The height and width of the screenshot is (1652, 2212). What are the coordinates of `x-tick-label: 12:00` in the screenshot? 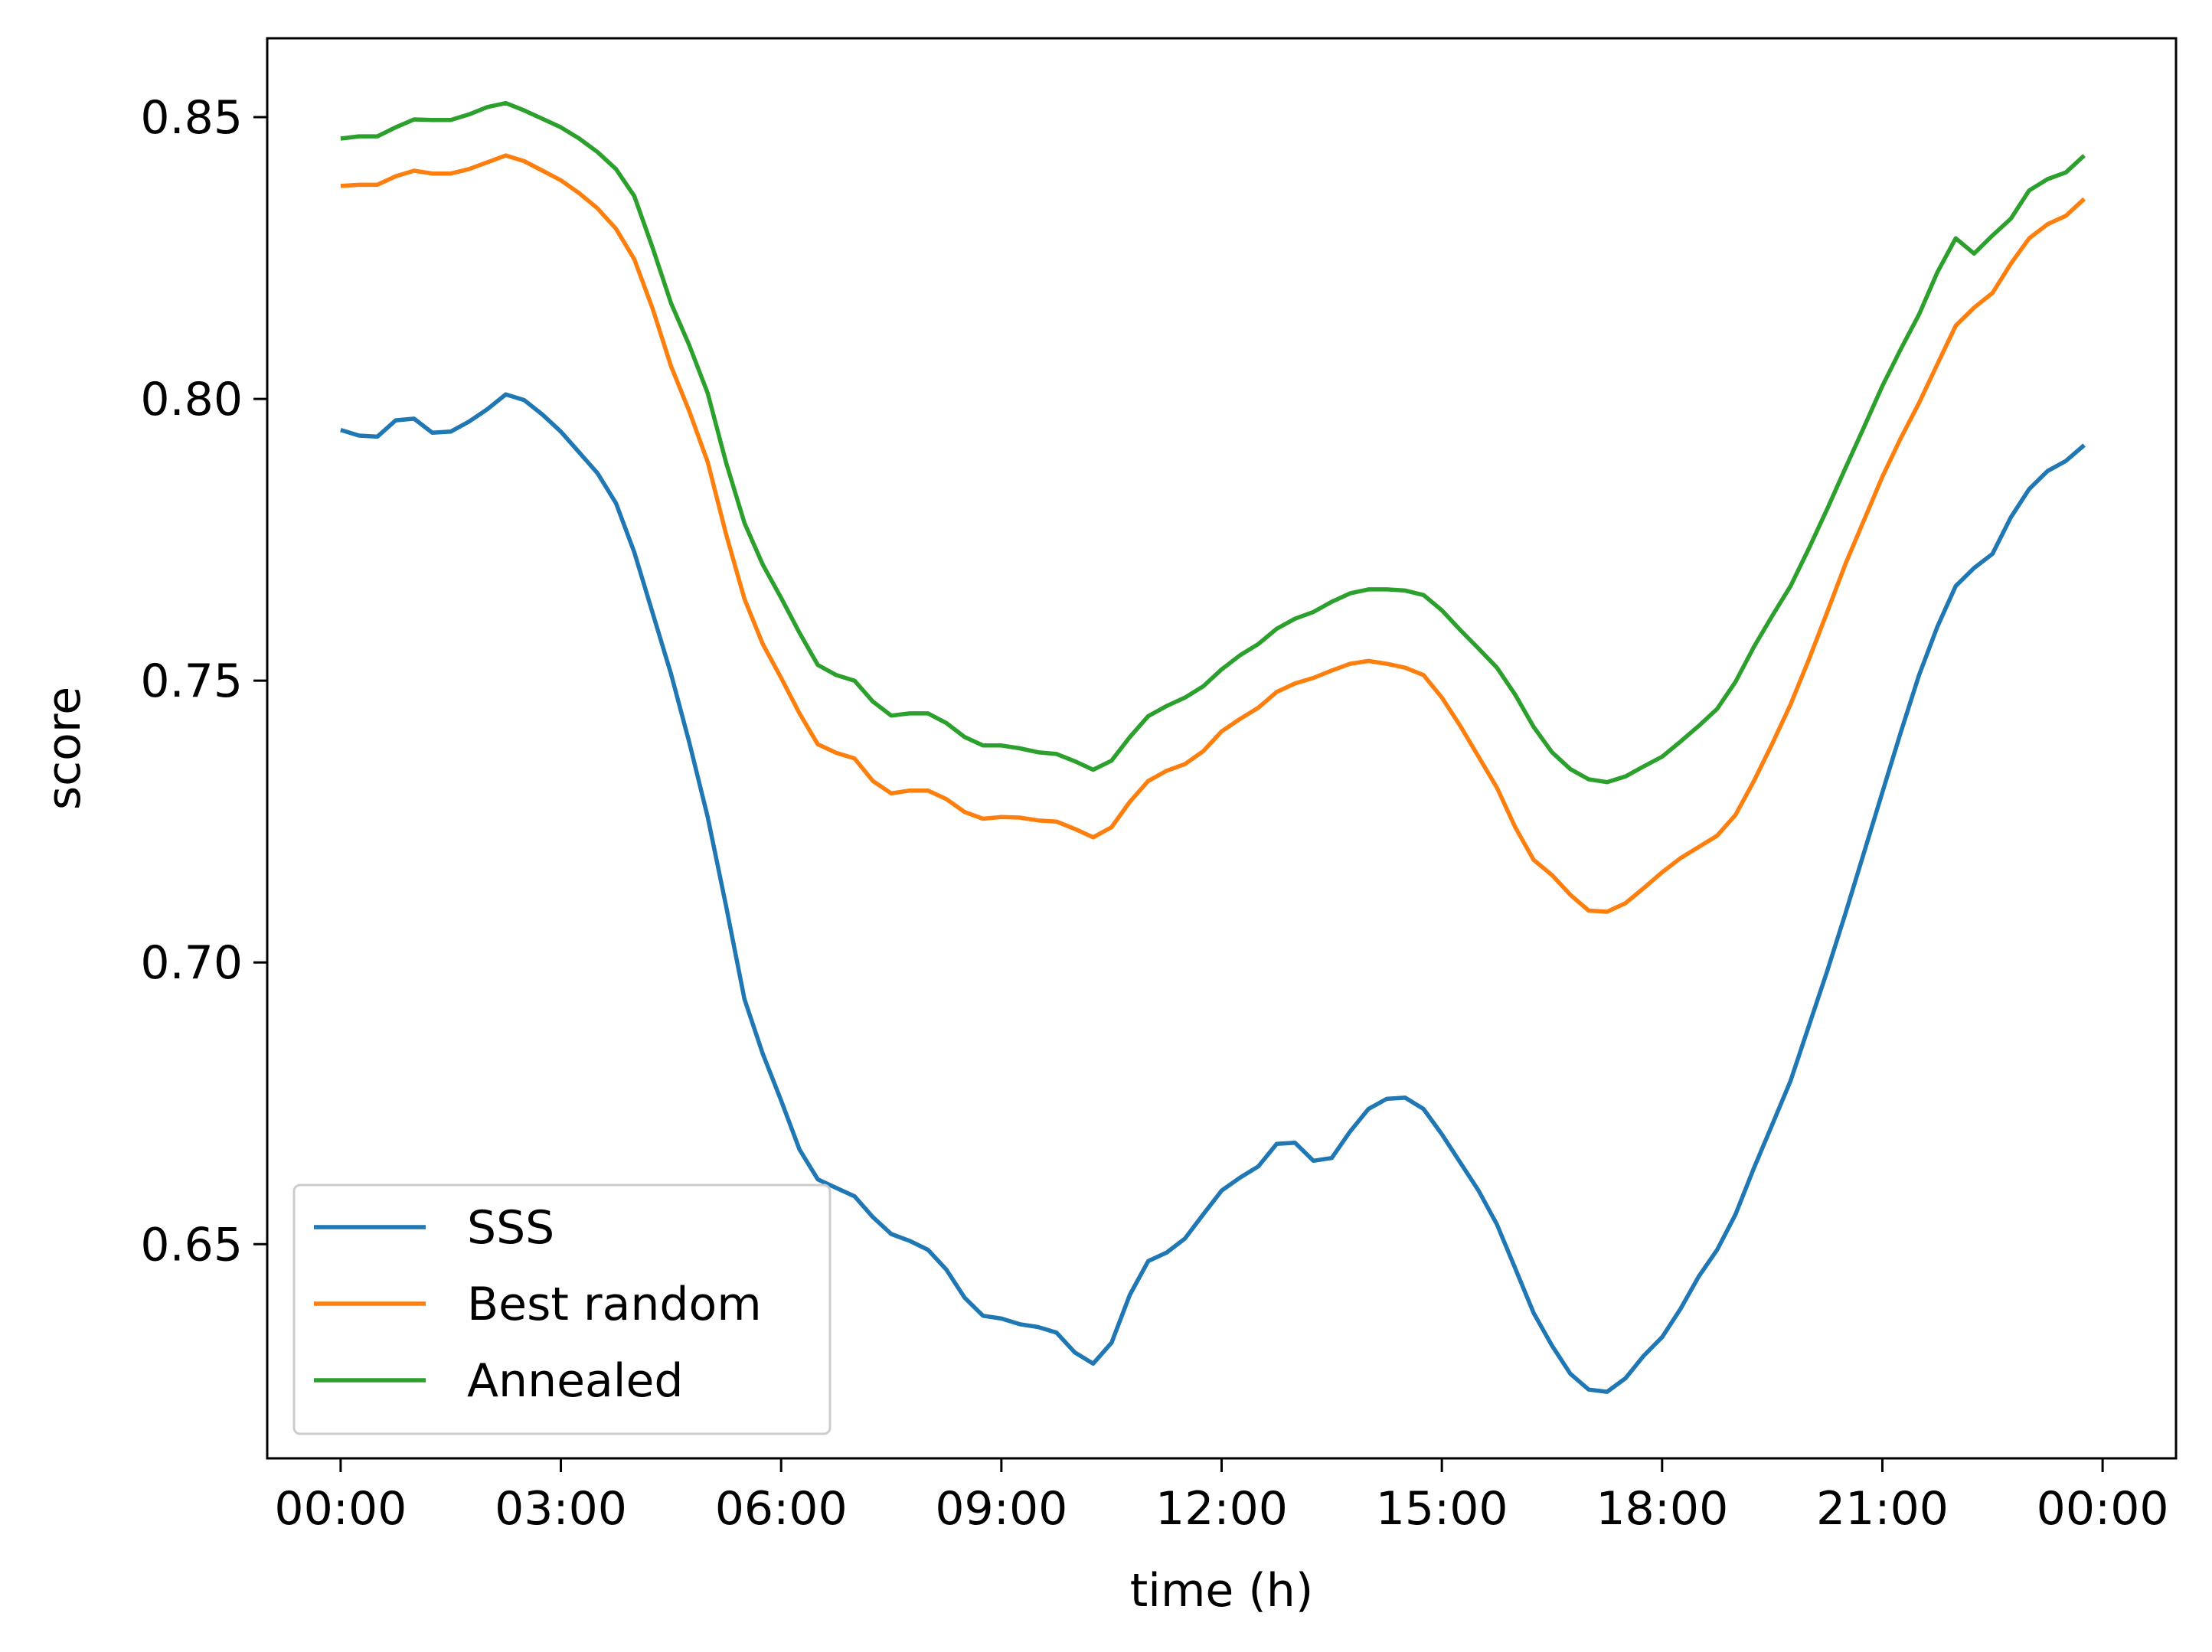 It's located at (1221, 1509).